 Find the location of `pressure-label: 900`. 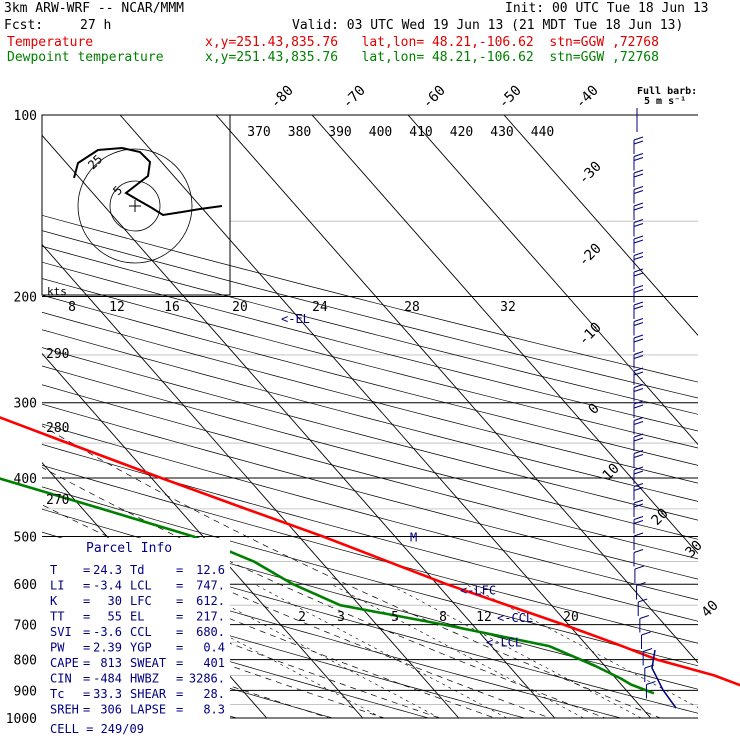

pressure-label: 900 is located at coordinates (25, 691).